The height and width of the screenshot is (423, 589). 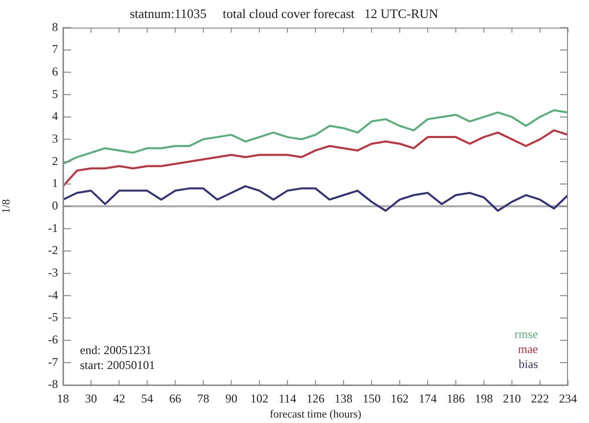 I want to click on text: mae, so click(x=528, y=349).